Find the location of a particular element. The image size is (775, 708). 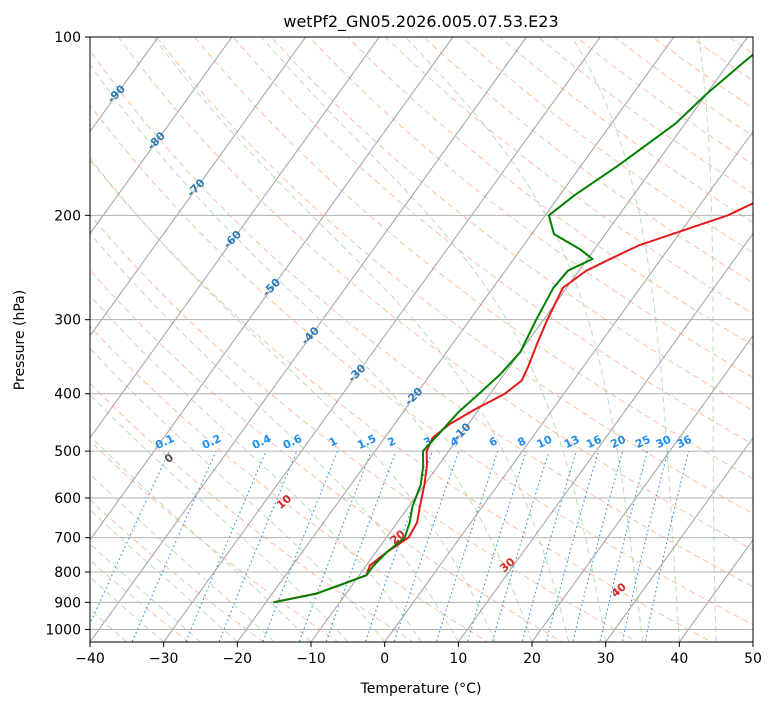

y-tick-label: 200 is located at coordinates (67, 216).